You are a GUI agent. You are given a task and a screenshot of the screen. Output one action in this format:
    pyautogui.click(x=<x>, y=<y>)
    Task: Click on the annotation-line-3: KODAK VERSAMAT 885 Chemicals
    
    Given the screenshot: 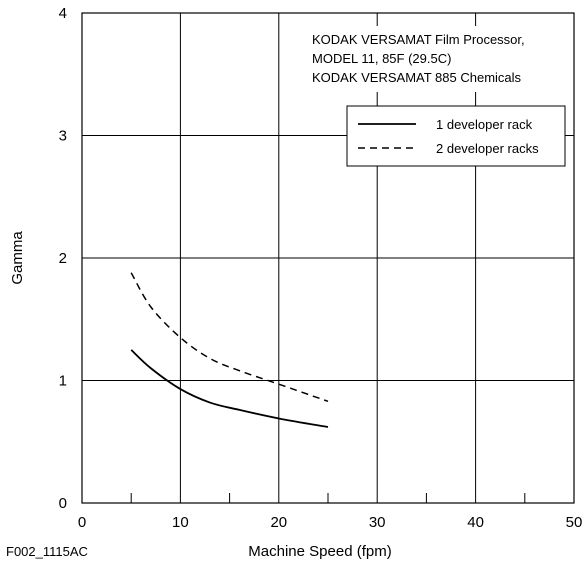 What is the action you would take?
    pyautogui.click(x=417, y=77)
    